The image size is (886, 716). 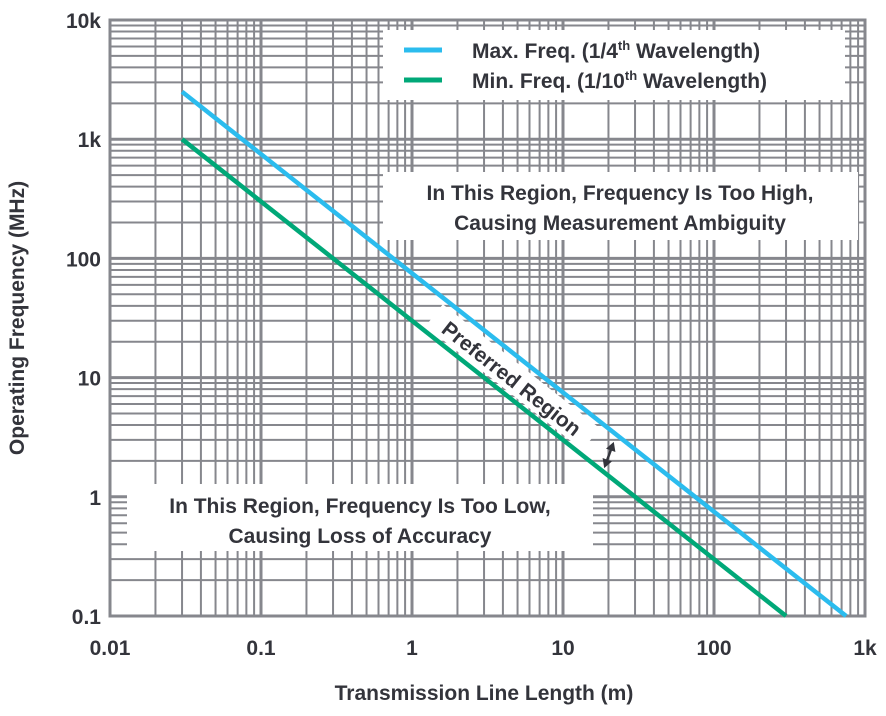 What do you see at coordinates (412, 648) in the screenshot?
I see `x-tick-label: 1` at bounding box center [412, 648].